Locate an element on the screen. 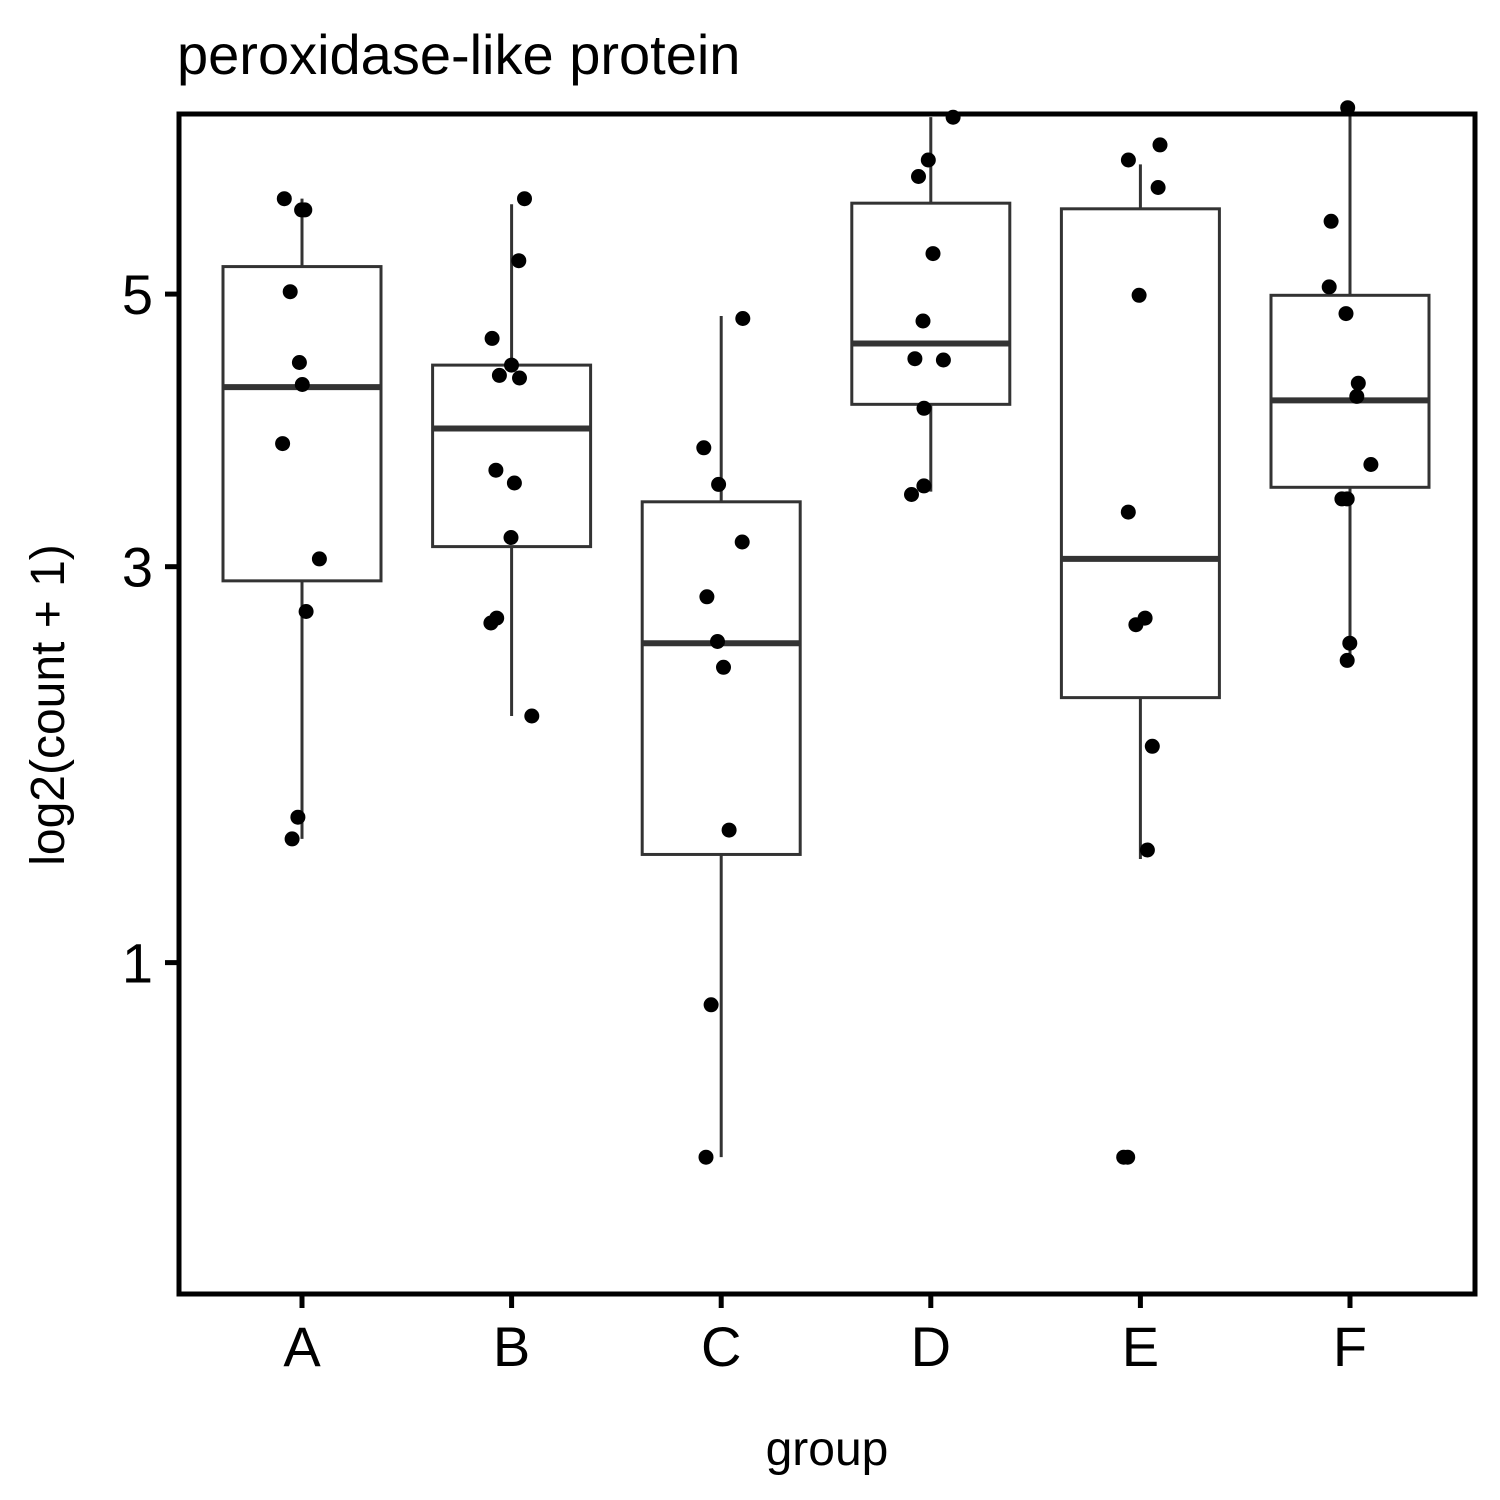  box-b is located at coordinates (512, 456).